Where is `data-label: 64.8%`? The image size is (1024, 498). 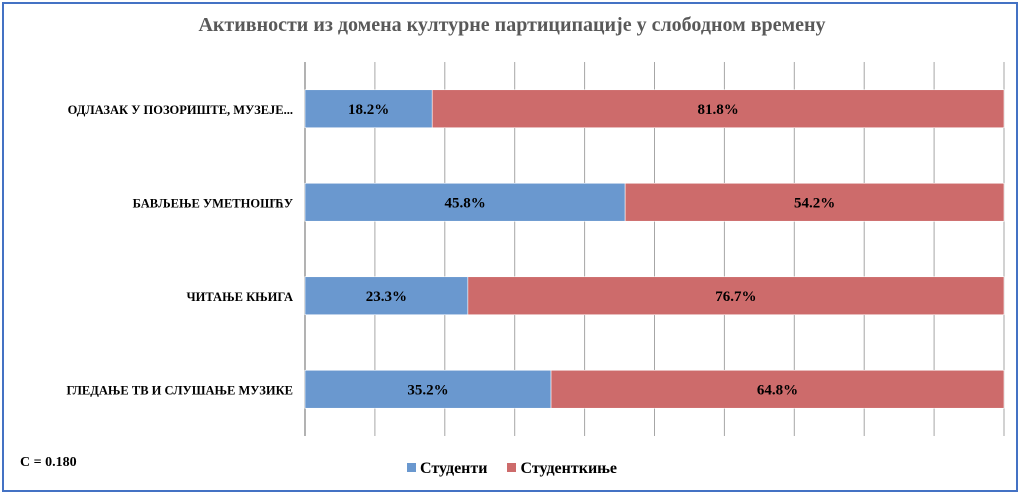
data-label: 64.8% is located at coordinates (777, 390).